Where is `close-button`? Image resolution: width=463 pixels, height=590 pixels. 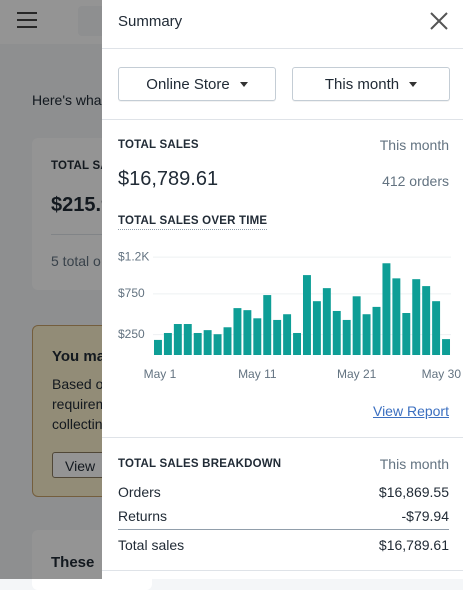 close-button is located at coordinates (439, 21).